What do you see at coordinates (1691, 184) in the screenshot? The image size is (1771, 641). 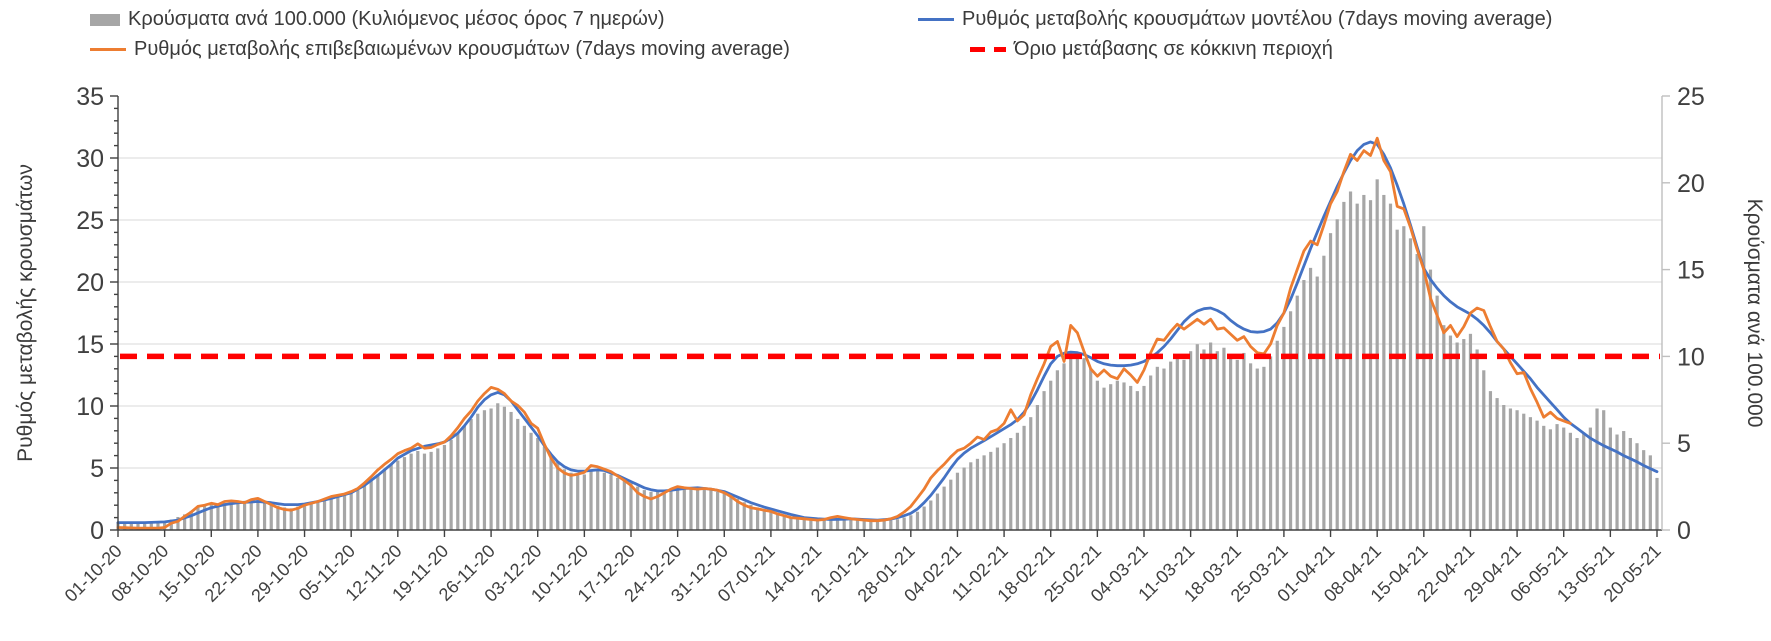 I see `right-axis-tick-label: 20` at bounding box center [1691, 184].